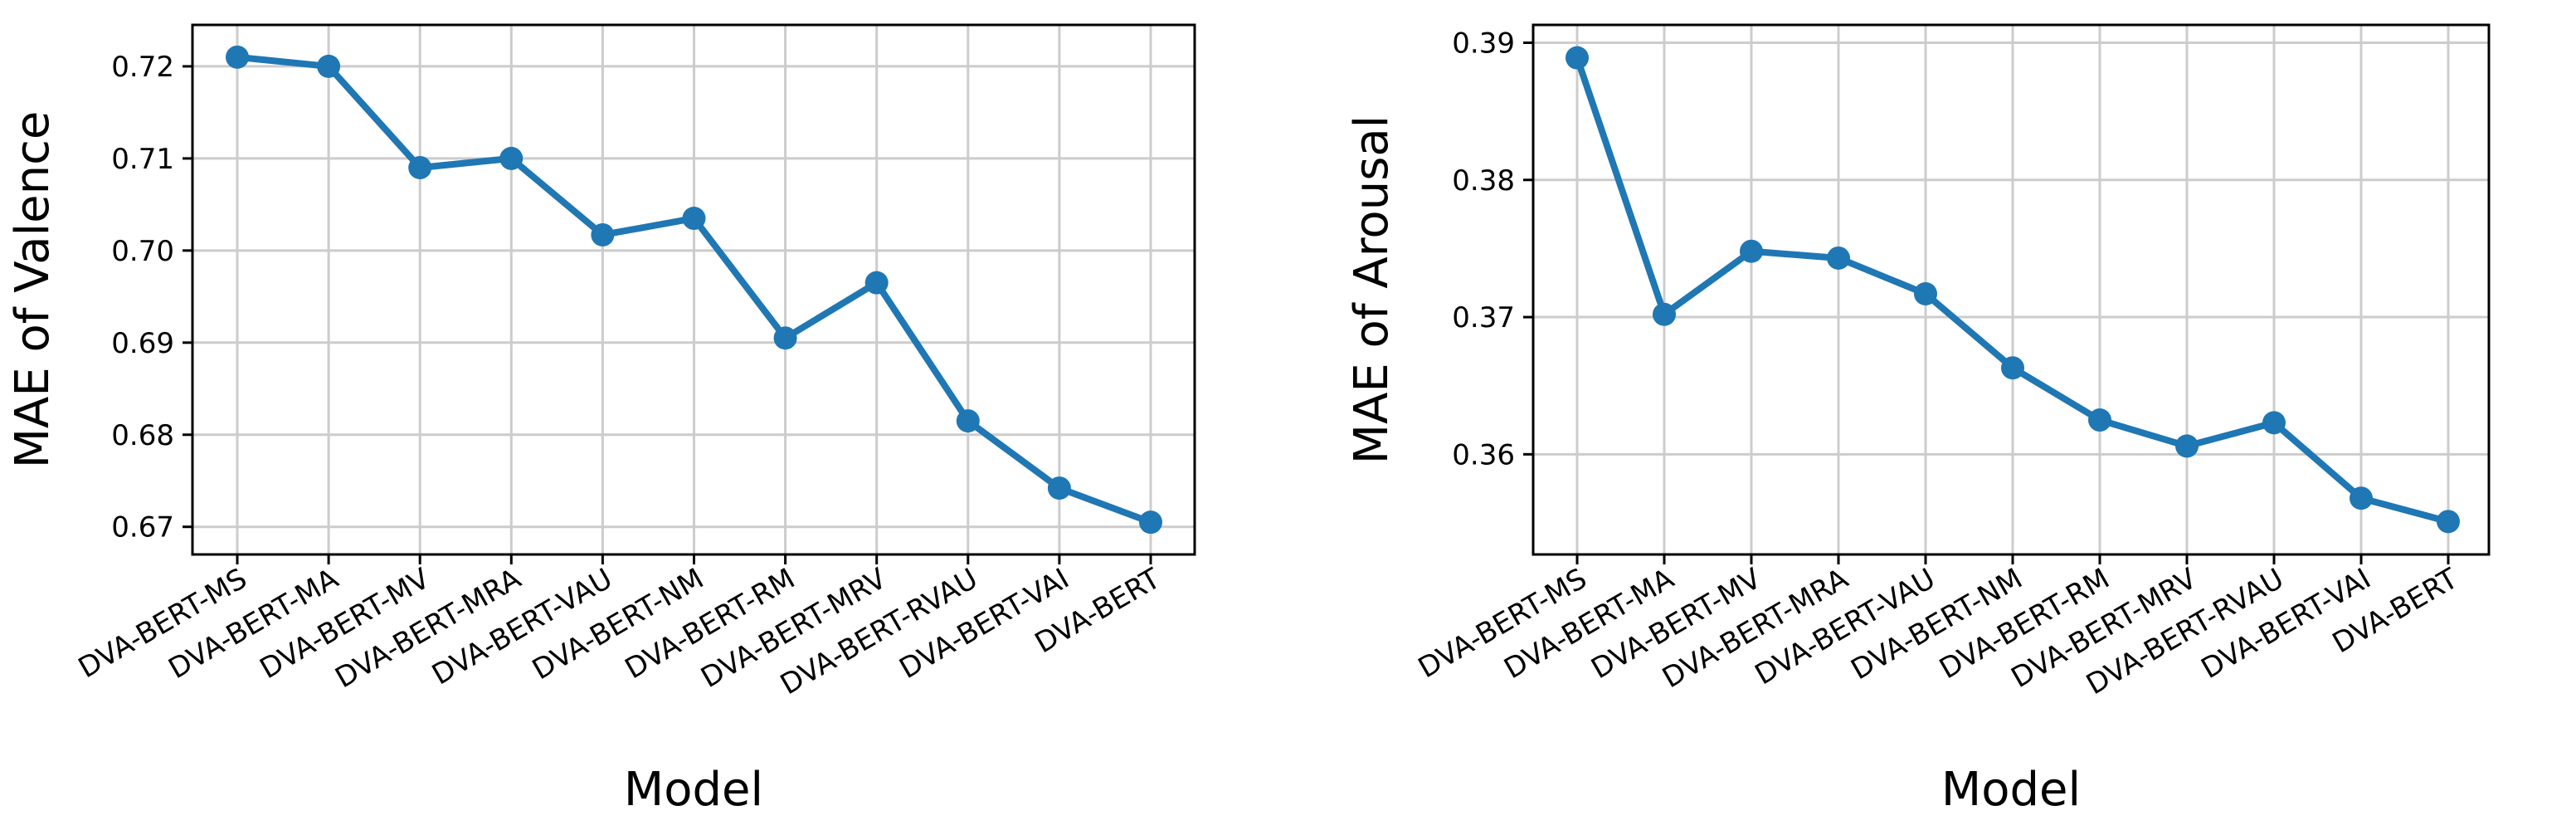 The image size is (2576, 835). Describe the element at coordinates (1372, 290) in the screenshot. I see `y-axis-title: MAE of Arousal` at that location.